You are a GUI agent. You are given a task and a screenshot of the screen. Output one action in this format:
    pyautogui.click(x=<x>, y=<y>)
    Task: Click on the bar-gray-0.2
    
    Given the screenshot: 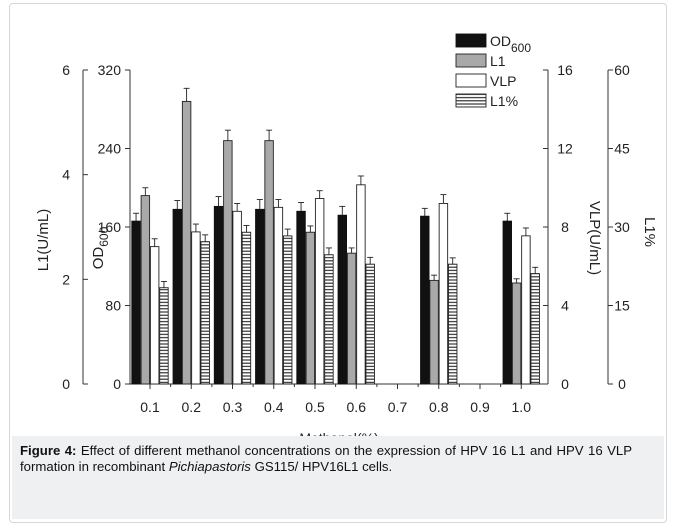 What is the action you would take?
    pyautogui.click(x=186, y=242)
    